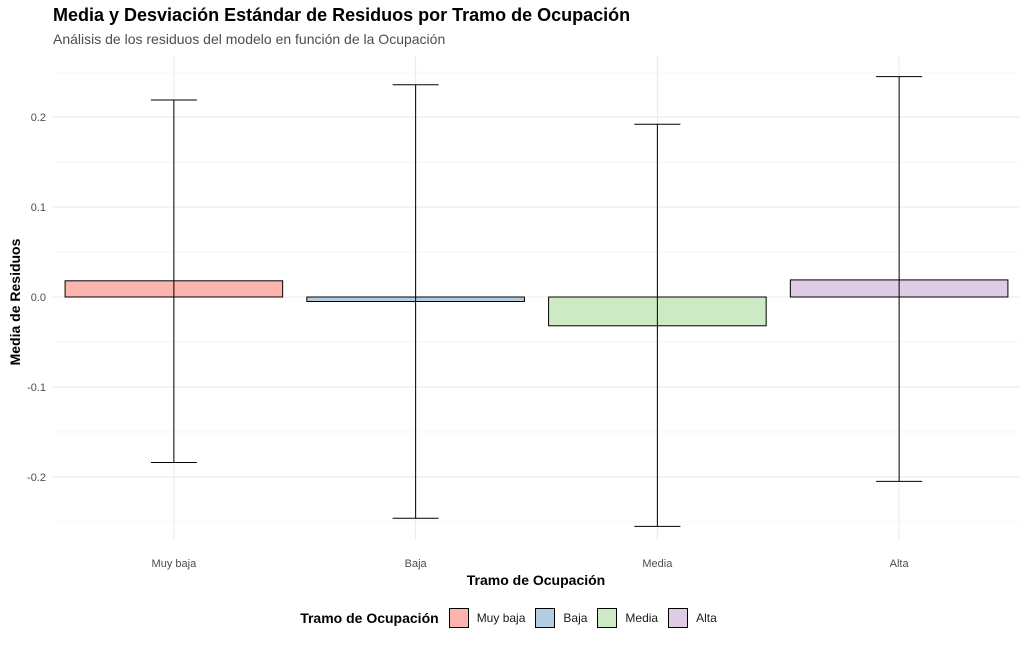  Describe the element at coordinates (575, 618) in the screenshot. I see `legend-label: Baja` at that location.